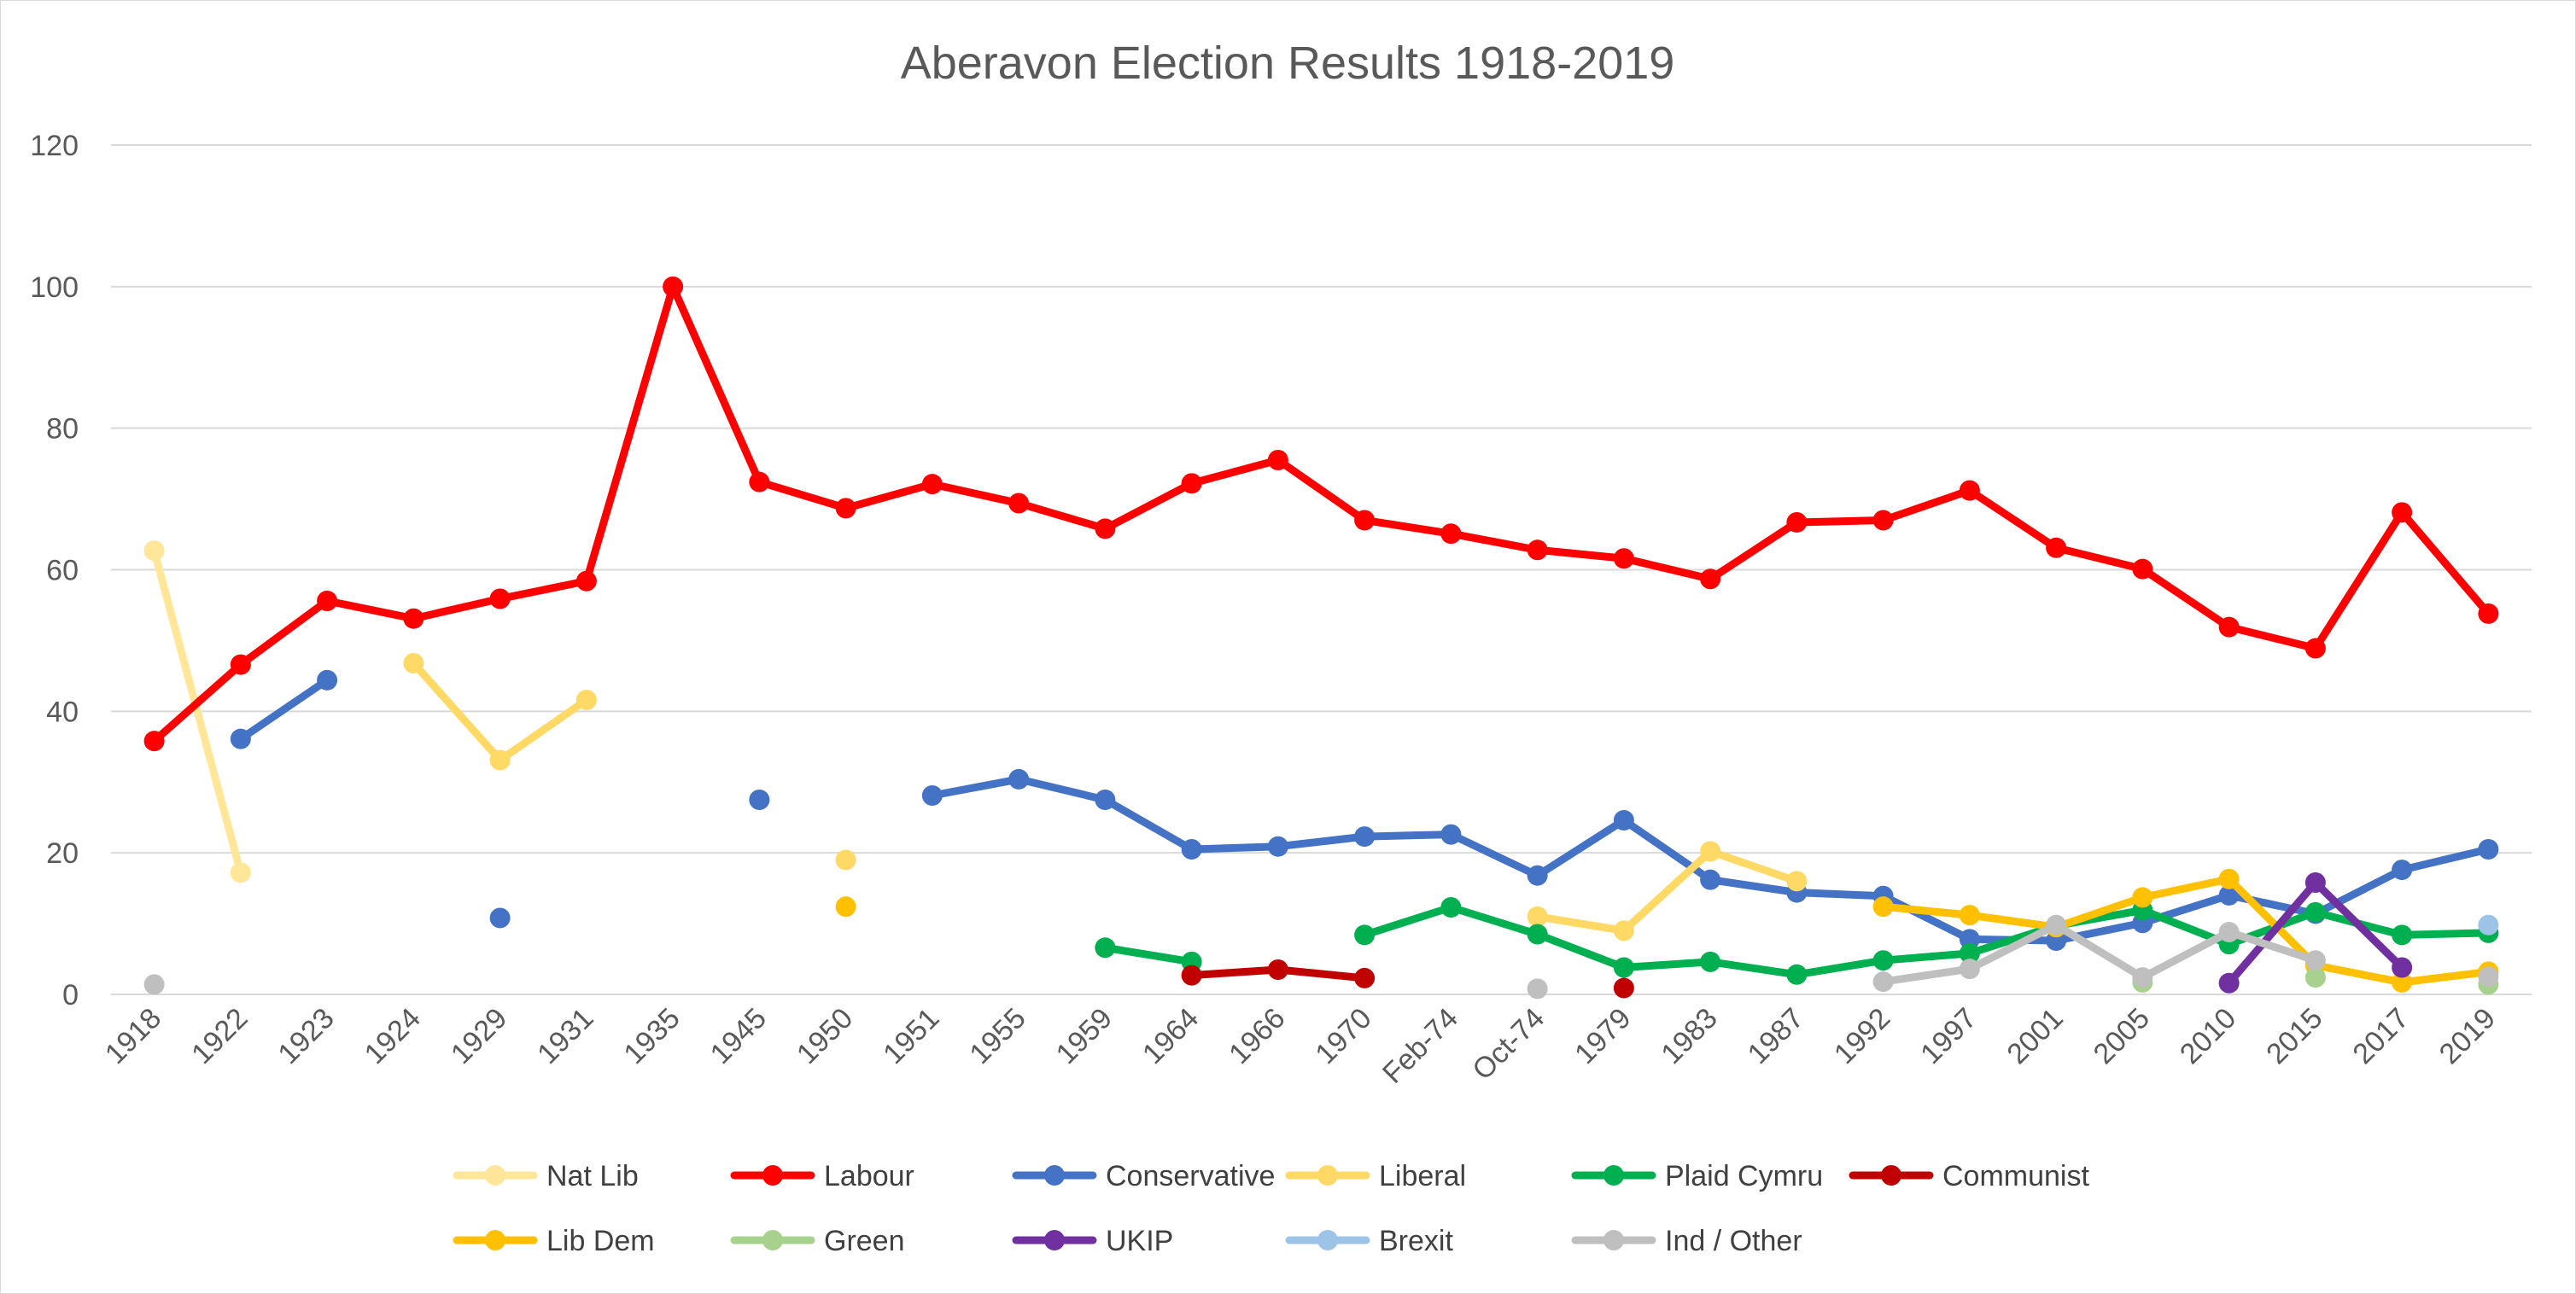 This screenshot has width=2576, height=1294. Describe the element at coordinates (864, 1241) in the screenshot. I see `legend-label: Green` at that location.